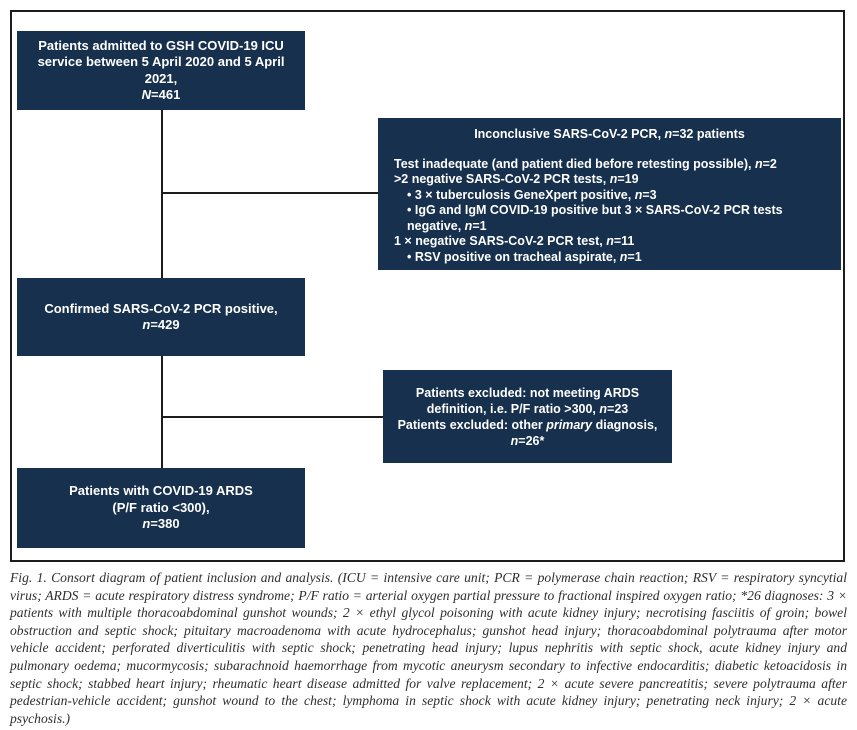 This screenshot has height=730, width=857. What do you see at coordinates (269, 193) in the screenshot?
I see `connector-horizontal-to-inconclusive` at bounding box center [269, 193].